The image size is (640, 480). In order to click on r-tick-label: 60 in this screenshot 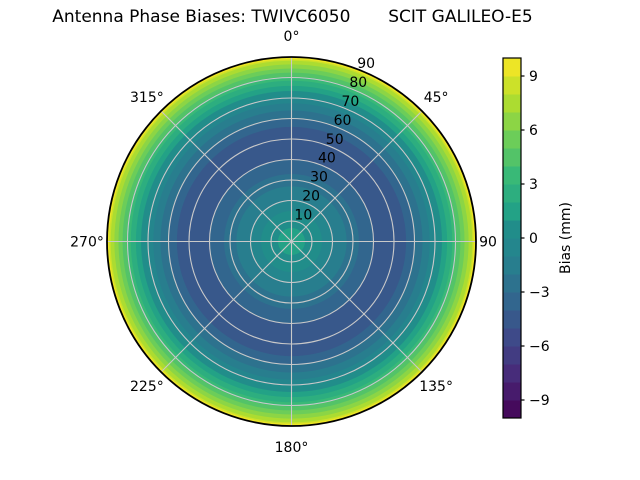, I will do `click(343, 121)`.